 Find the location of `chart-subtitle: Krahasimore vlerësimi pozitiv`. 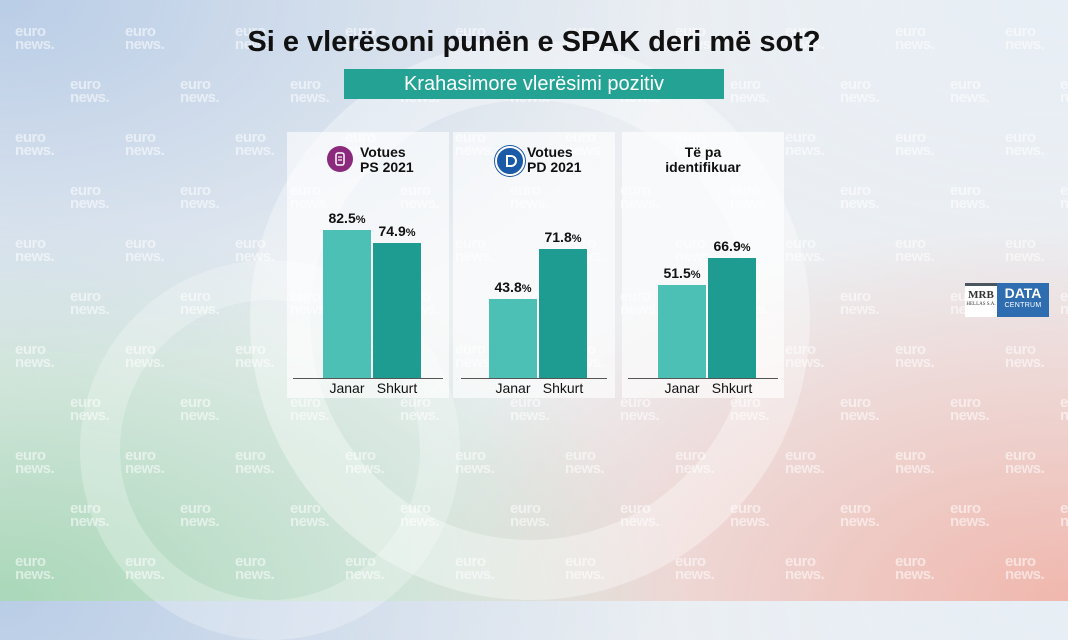

chart-subtitle: Krahasimore vlerësimi pozitiv is located at coordinates (534, 84).